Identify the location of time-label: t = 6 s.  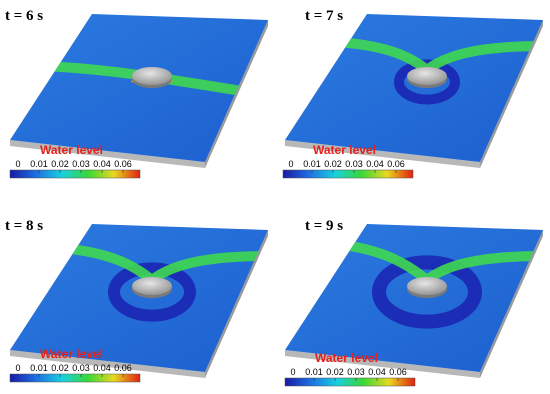
(24, 16).